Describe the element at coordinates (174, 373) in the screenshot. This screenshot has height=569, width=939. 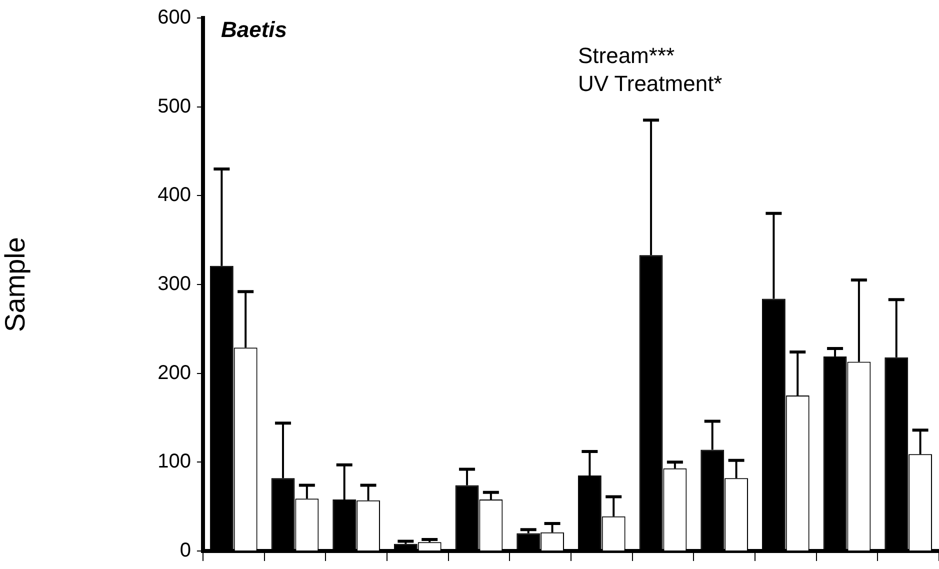
I see `y-tick-label: 200` at that location.